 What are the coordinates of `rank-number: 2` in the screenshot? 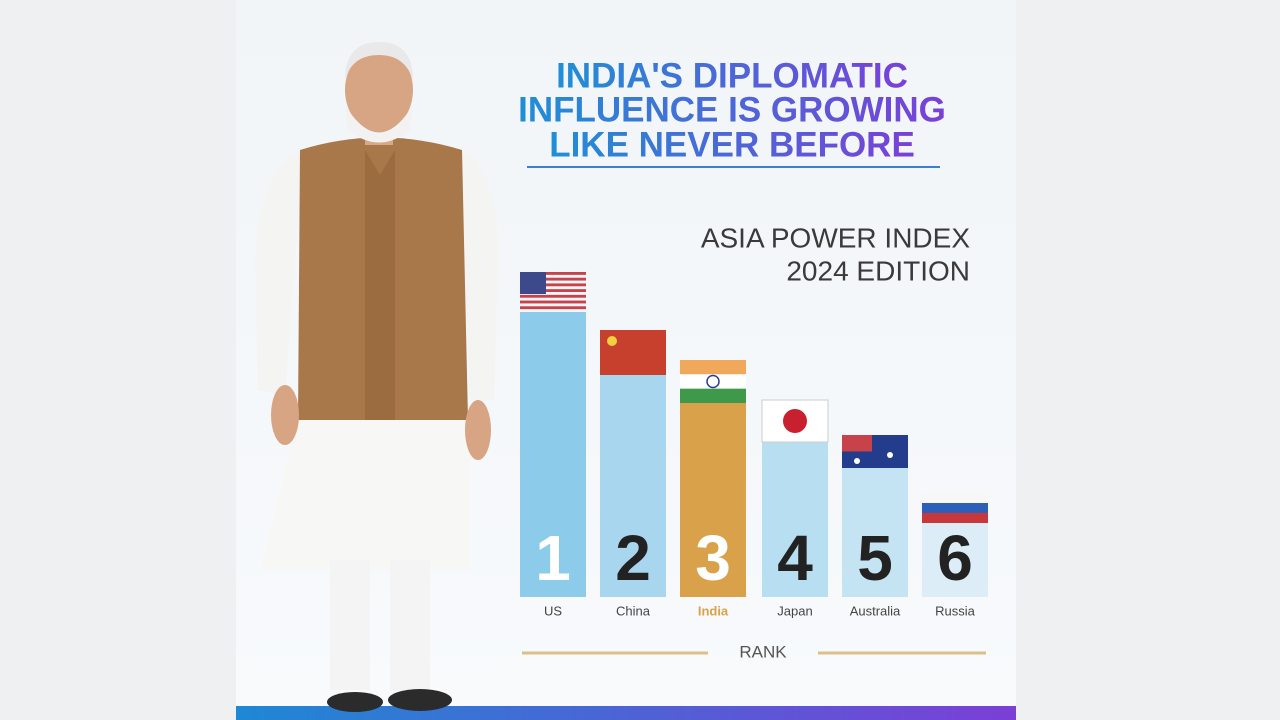 It's located at (633, 558).